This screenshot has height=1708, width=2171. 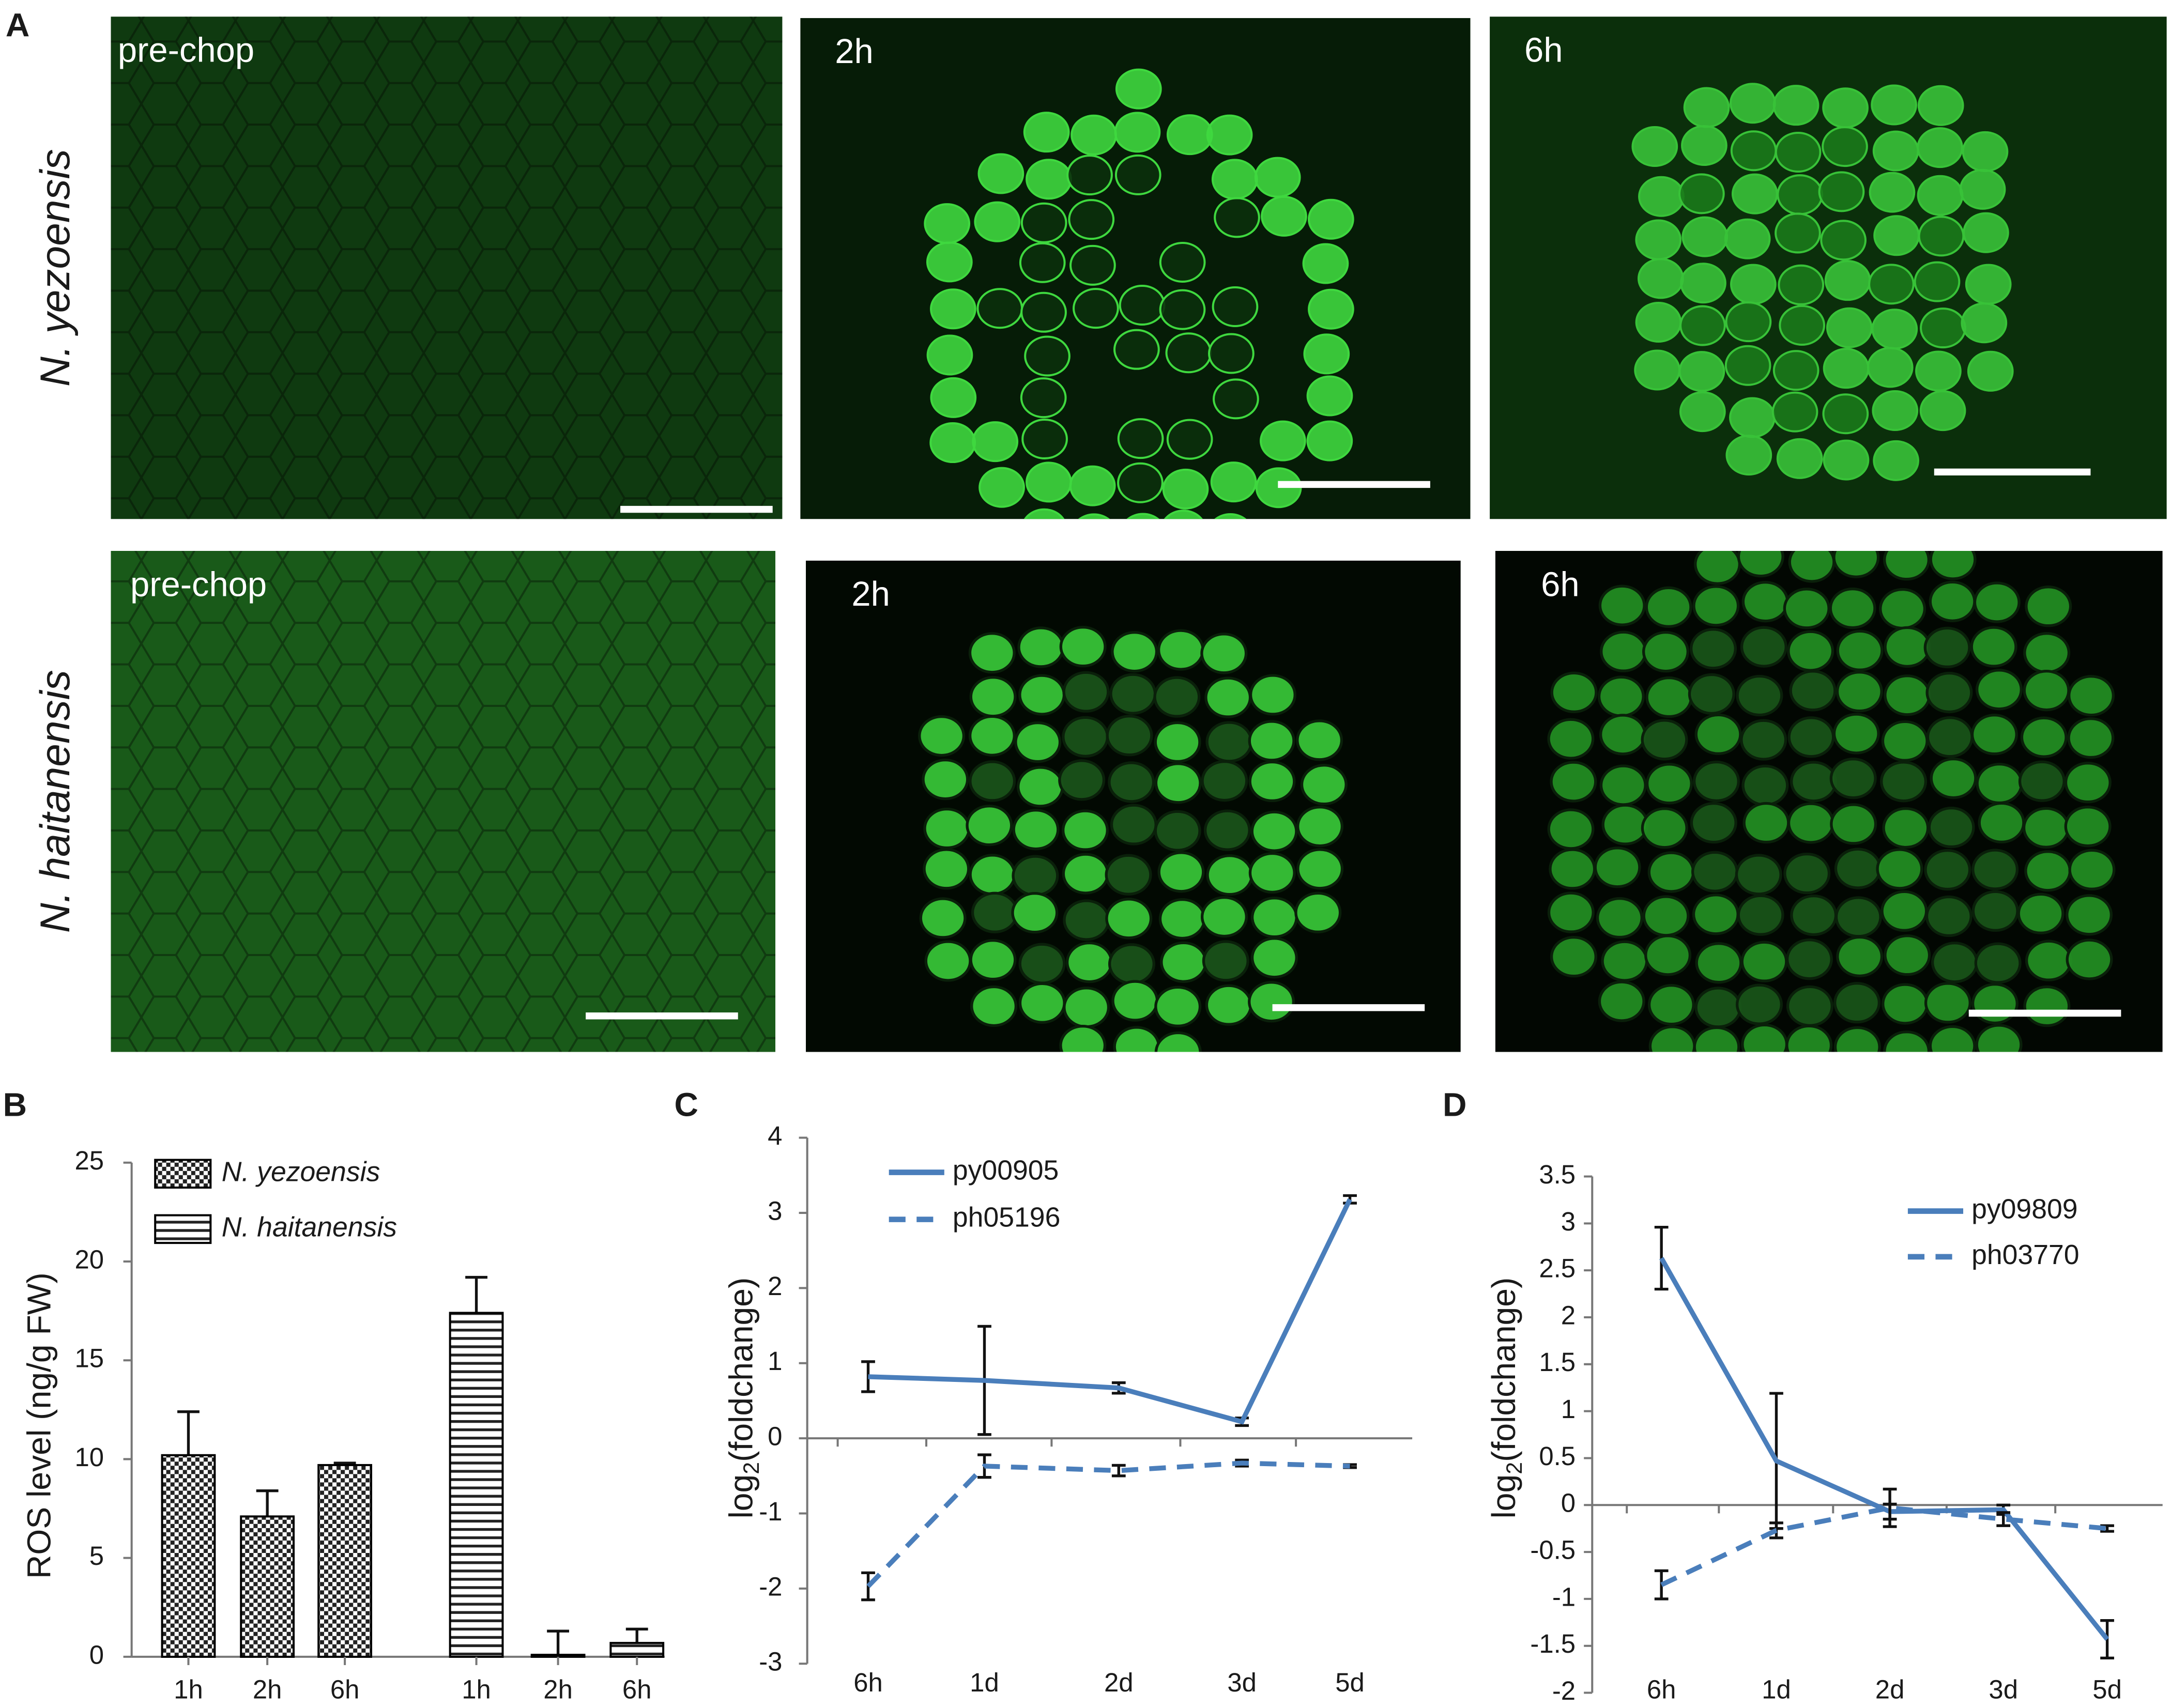 What do you see at coordinates (1568, 1315) in the screenshot?
I see `y-tick-label: 2` at bounding box center [1568, 1315].